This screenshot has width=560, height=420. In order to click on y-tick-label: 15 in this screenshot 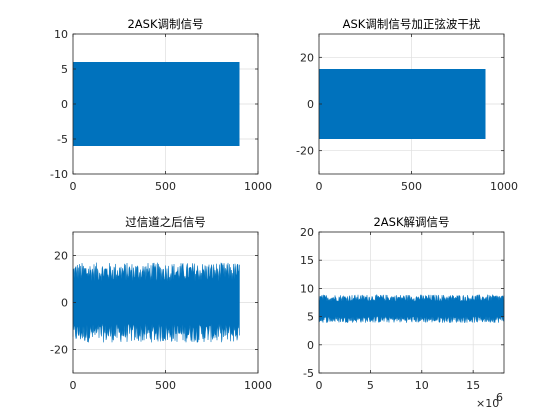, I will do `click(307, 260)`.